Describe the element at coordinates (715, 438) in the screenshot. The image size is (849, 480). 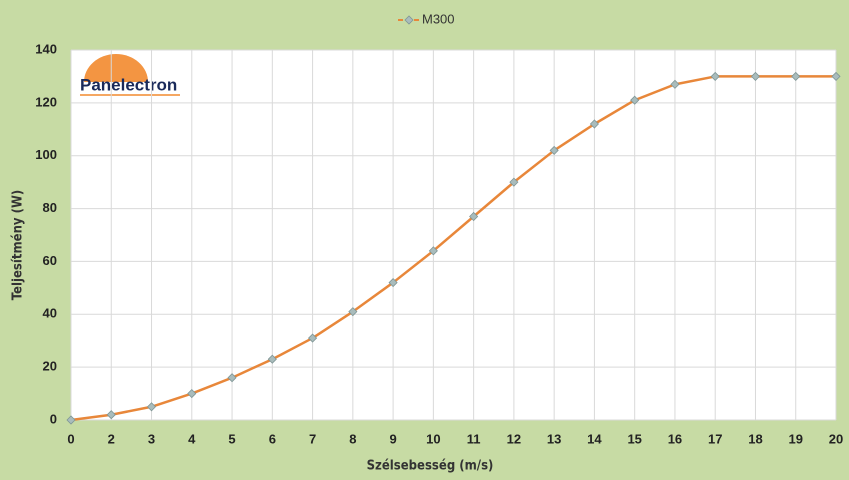
I see `x-tick-label: 17` at that location.